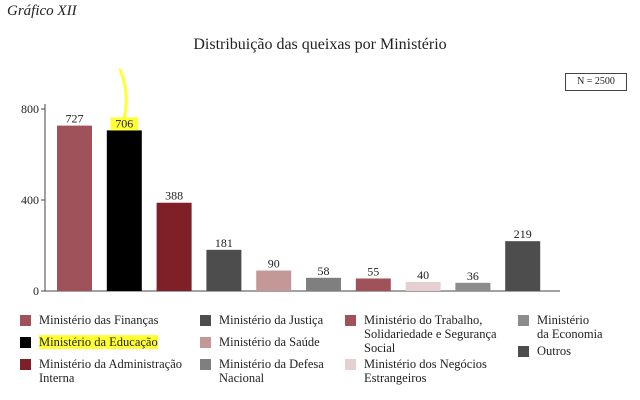 The width and height of the screenshot is (640, 400). I want to click on legend-label-highlighted: Ministério da Educação, so click(98, 342).